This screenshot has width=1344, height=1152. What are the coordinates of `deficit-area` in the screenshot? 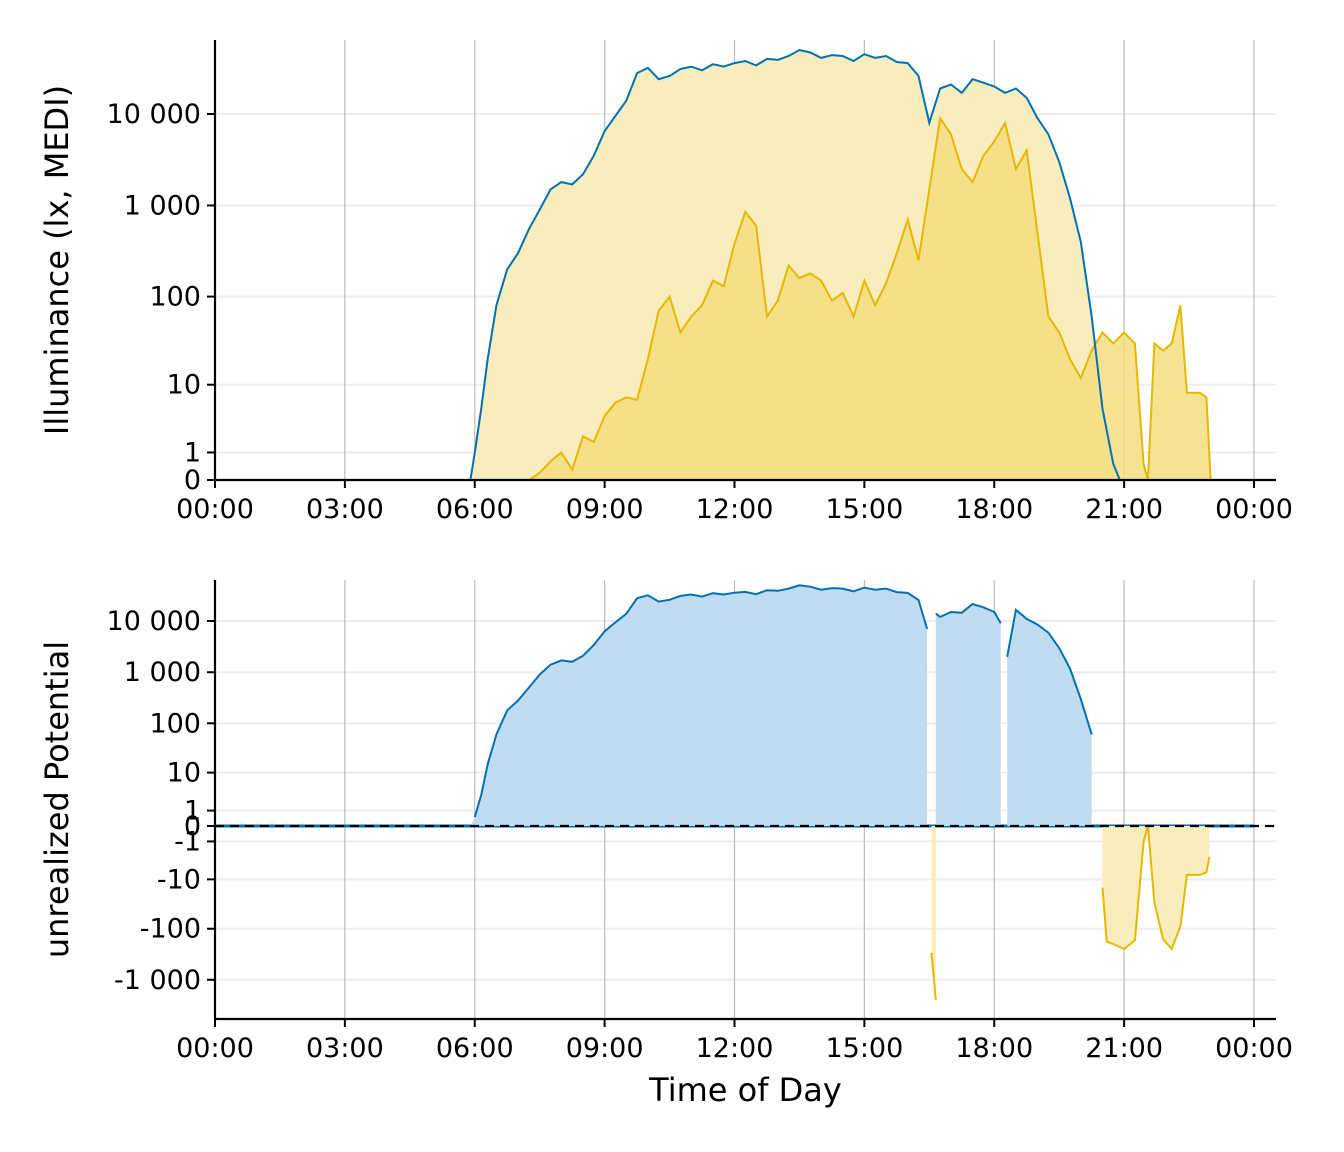 It's located at (1156, 887).